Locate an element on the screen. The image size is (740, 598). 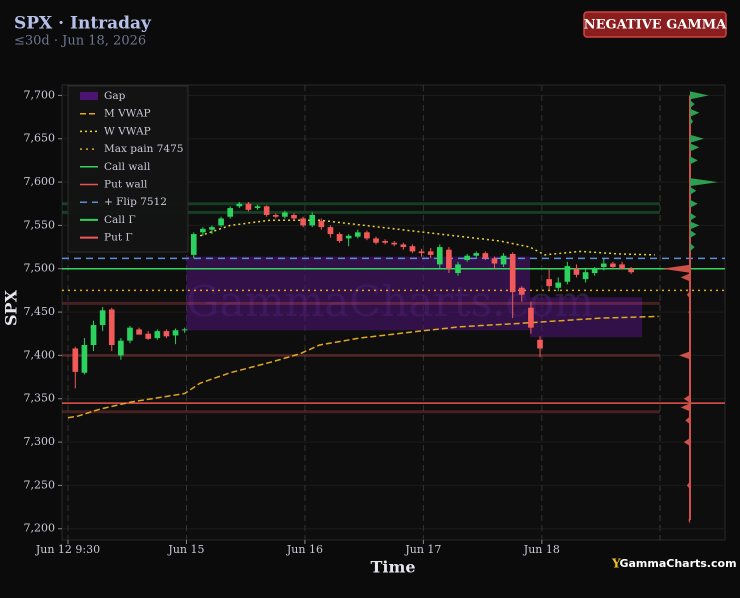
y-tick-label: 7,350 is located at coordinates (40, 398).